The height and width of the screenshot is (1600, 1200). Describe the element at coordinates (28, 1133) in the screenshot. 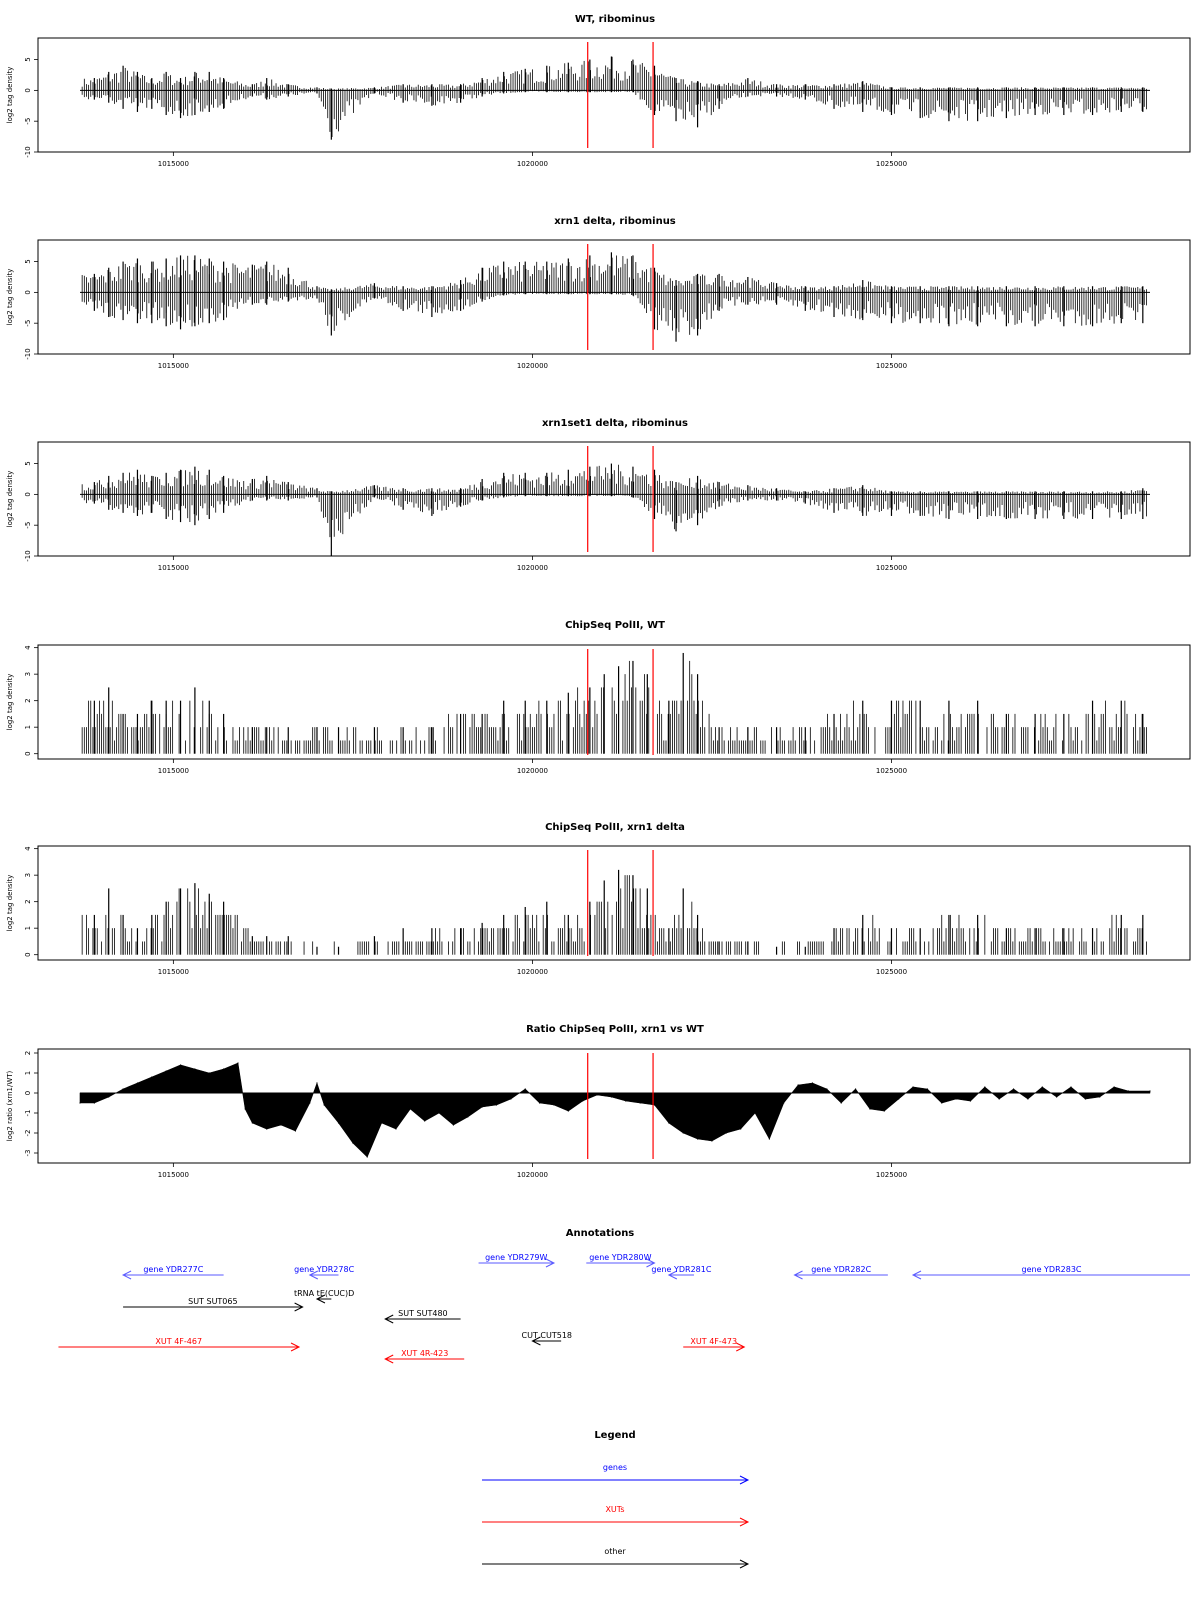

I see `y-tick-label: -2` at that location.